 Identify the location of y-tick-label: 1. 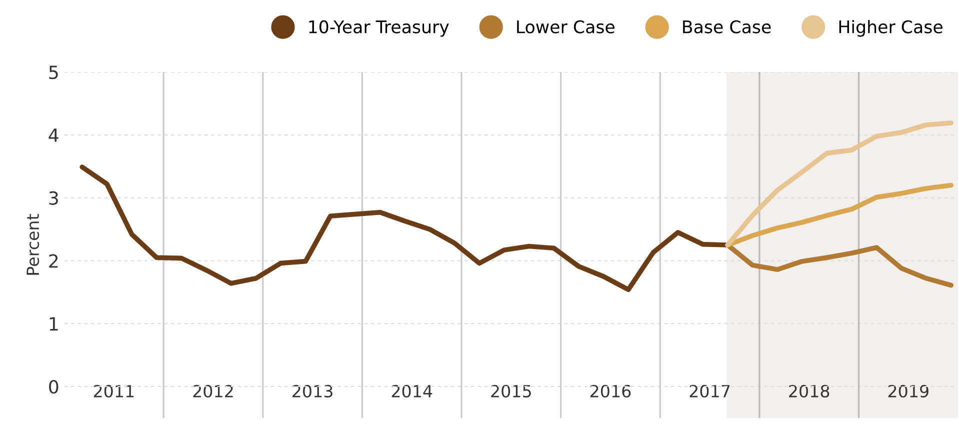
(54, 323).